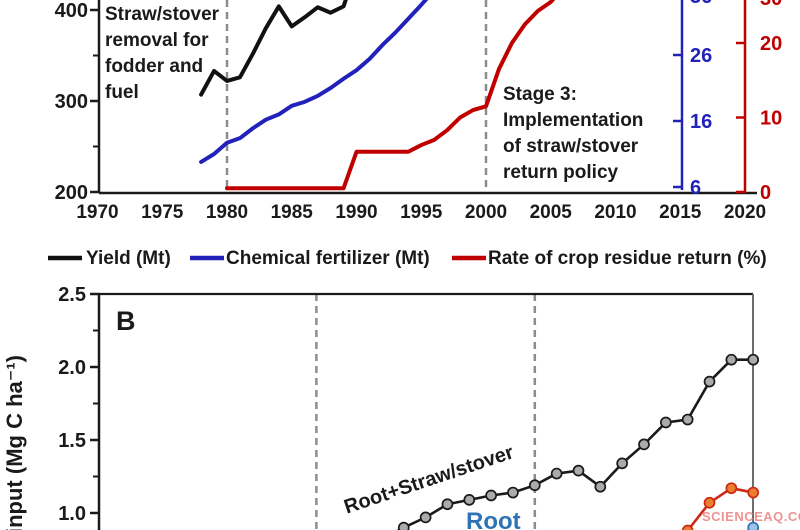 The height and width of the screenshot is (530, 800). Describe the element at coordinates (771, 5) in the screenshot. I see `residue-tick-label-clipped: 30` at that location.